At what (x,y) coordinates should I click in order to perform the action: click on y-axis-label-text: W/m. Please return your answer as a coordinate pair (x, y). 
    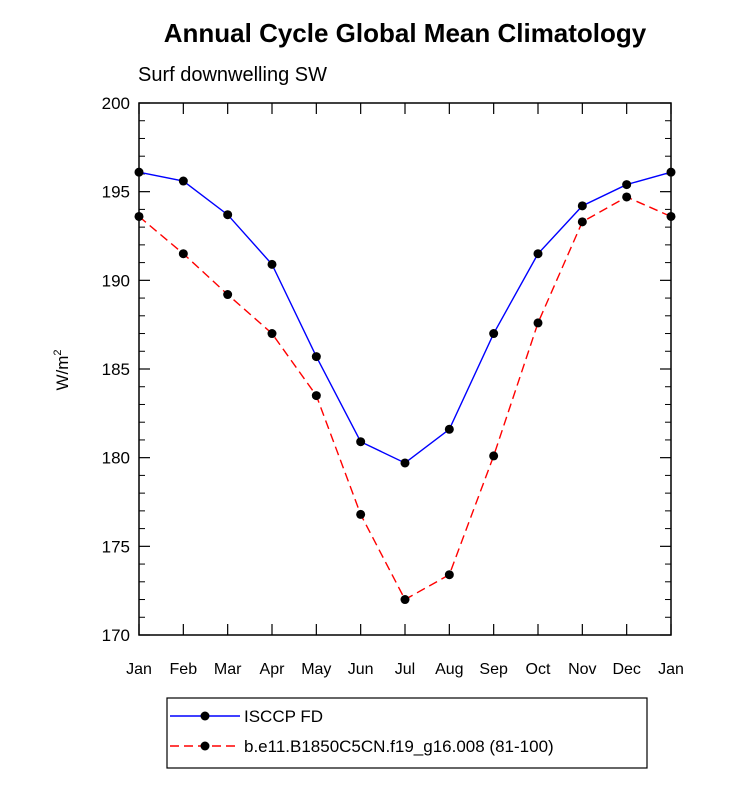
    Looking at the image, I should click on (62, 373).